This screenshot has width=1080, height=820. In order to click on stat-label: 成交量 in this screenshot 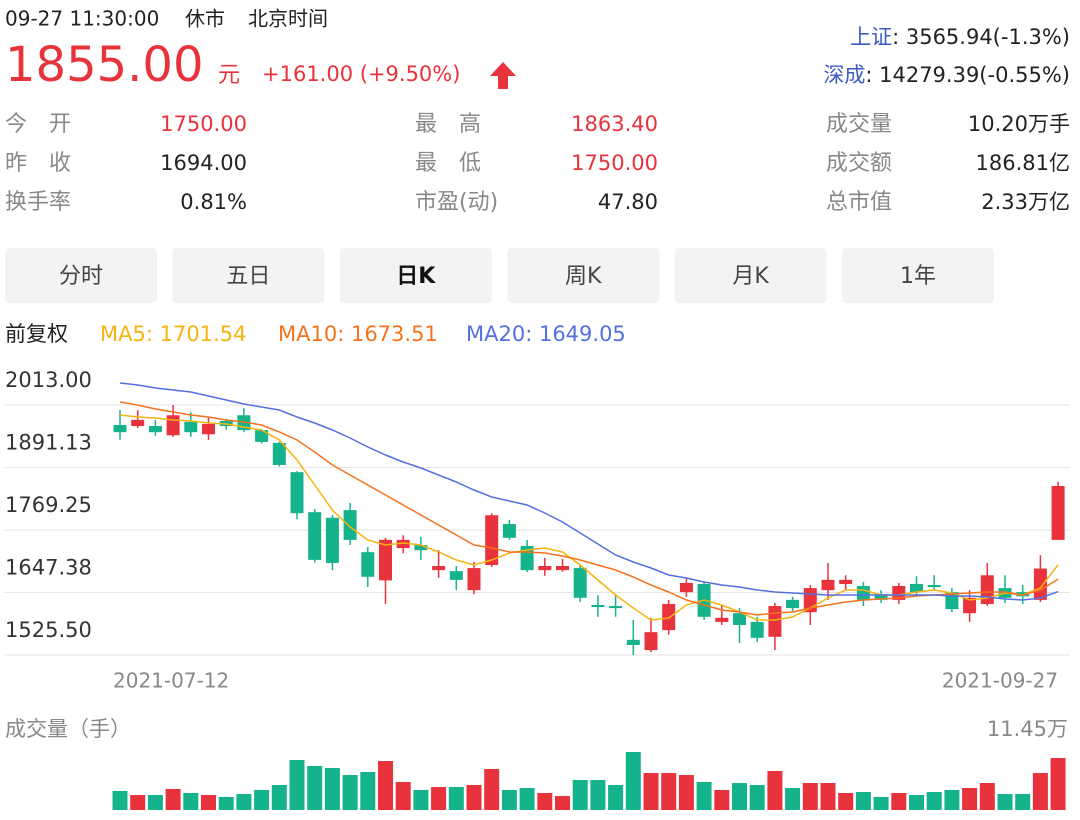, I will do `click(859, 124)`.